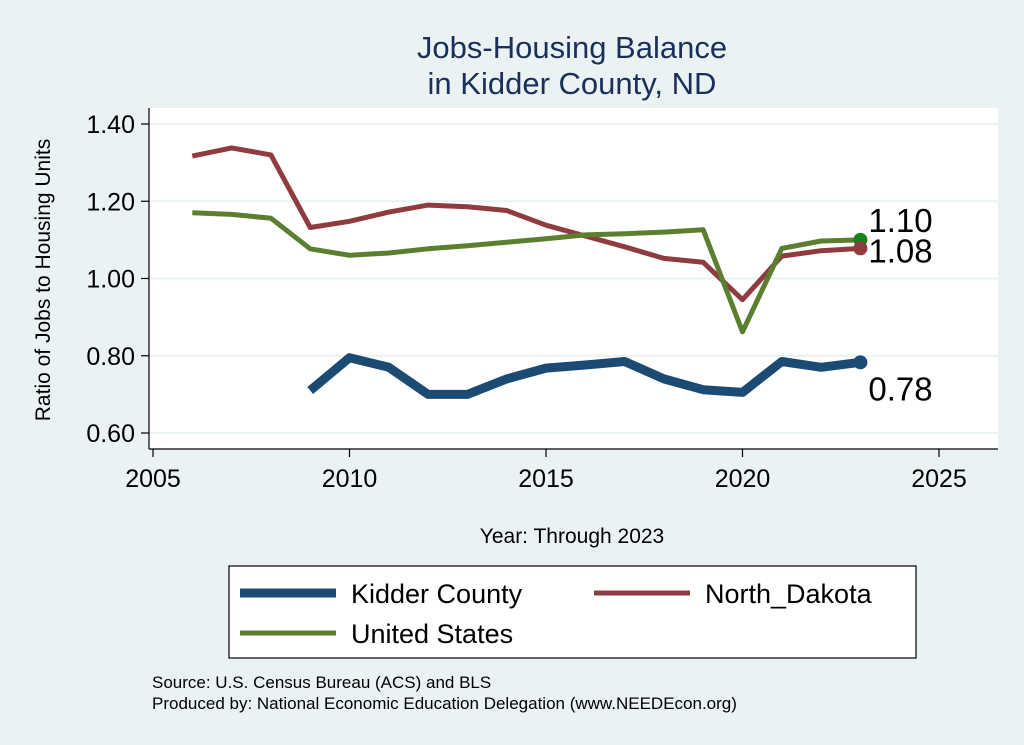  What do you see at coordinates (110, 434) in the screenshot?
I see `y-tick-label: 0.60` at bounding box center [110, 434].